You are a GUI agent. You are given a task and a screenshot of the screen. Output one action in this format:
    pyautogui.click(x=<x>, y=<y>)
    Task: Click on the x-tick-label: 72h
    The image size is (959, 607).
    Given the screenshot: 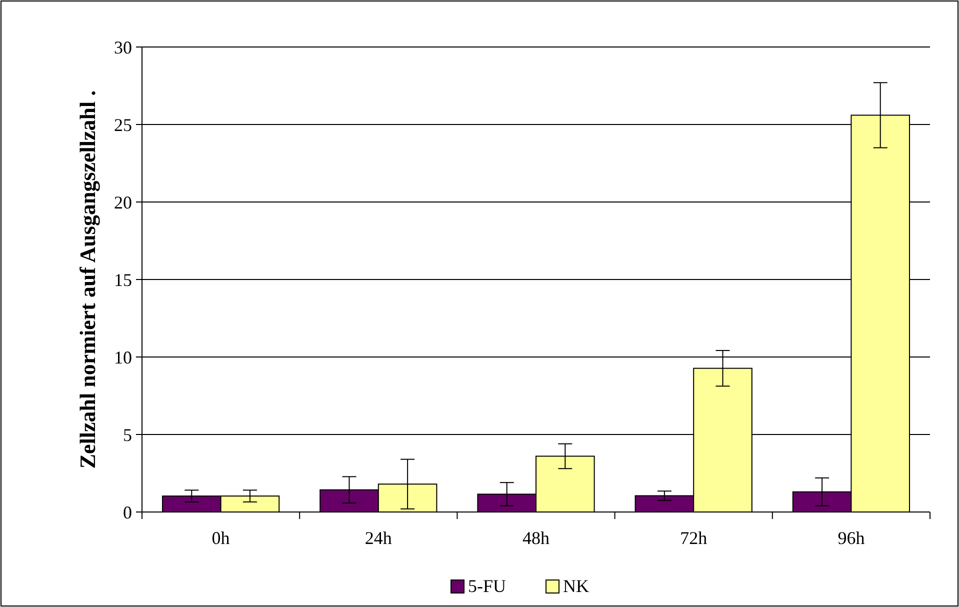 What is the action you would take?
    pyautogui.click(x=694, y=538)
    